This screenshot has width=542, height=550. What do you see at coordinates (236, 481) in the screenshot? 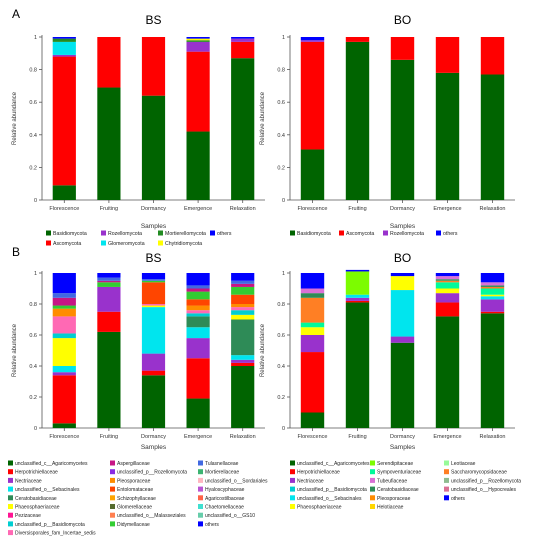
I see `legend-label: unclassified_o__Sordariales` at bounding box center [236, 481].